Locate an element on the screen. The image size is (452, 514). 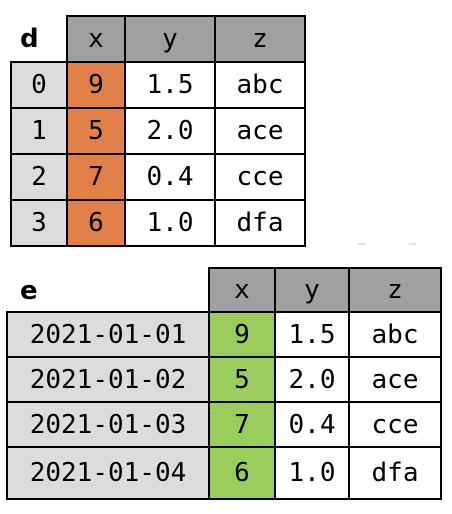
frame-d-cell-y: 1.5 is located at coordinates (170, 85).